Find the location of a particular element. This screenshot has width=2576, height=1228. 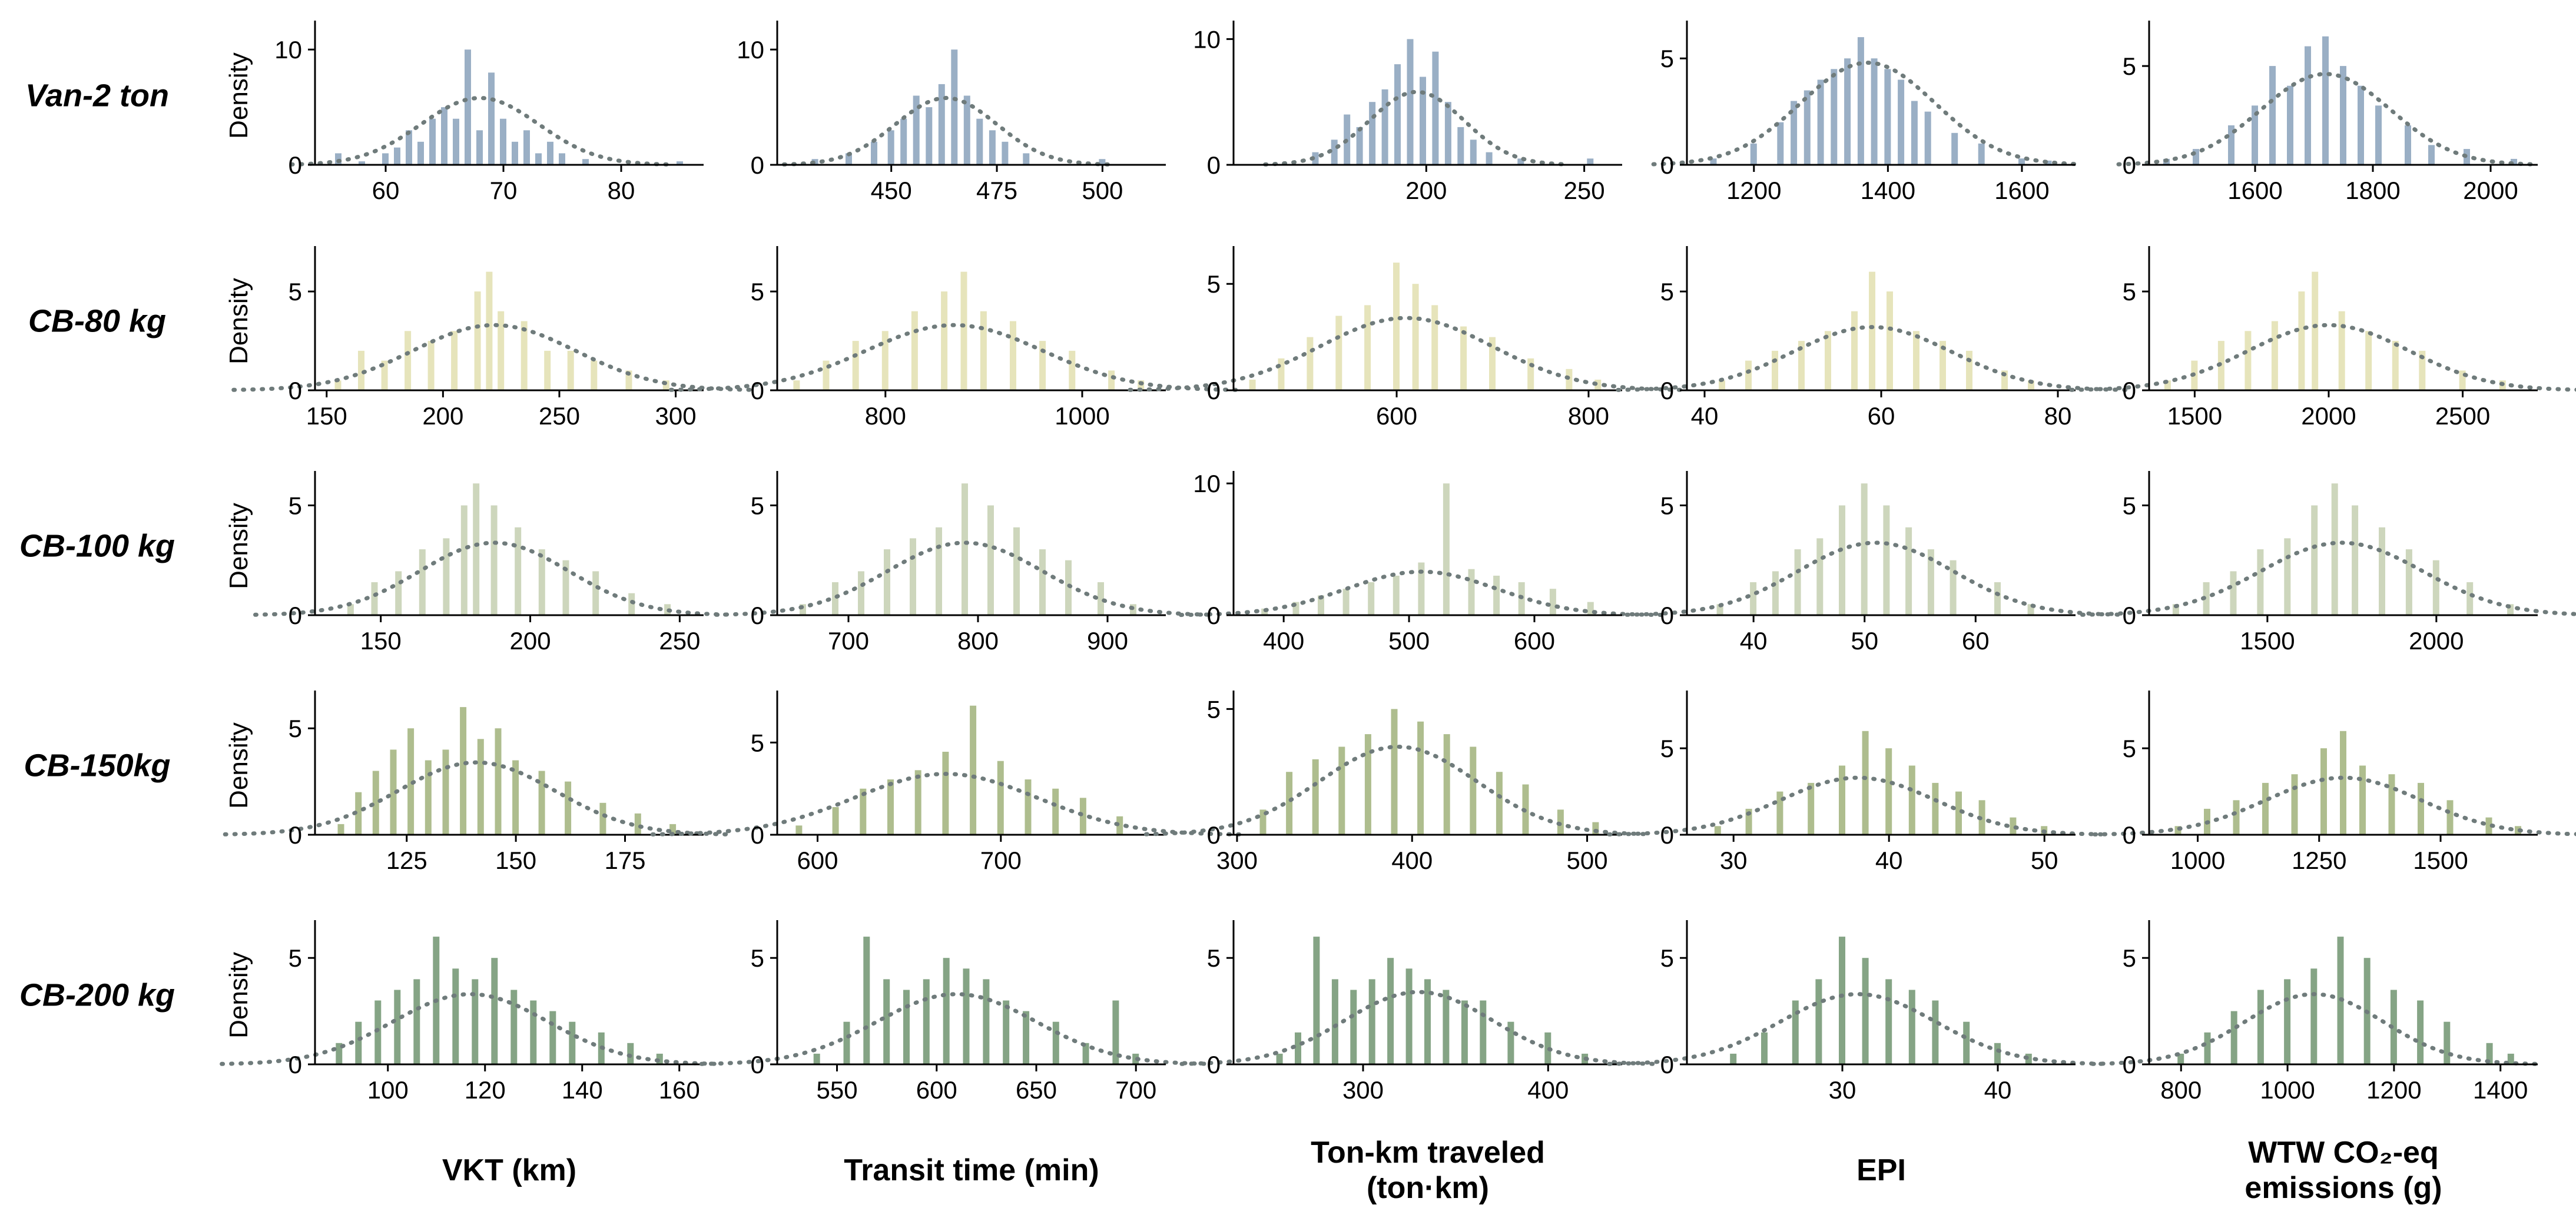

histogram-panel: 550 600 650 700 0 5 is located at coordinates (956, 1012).